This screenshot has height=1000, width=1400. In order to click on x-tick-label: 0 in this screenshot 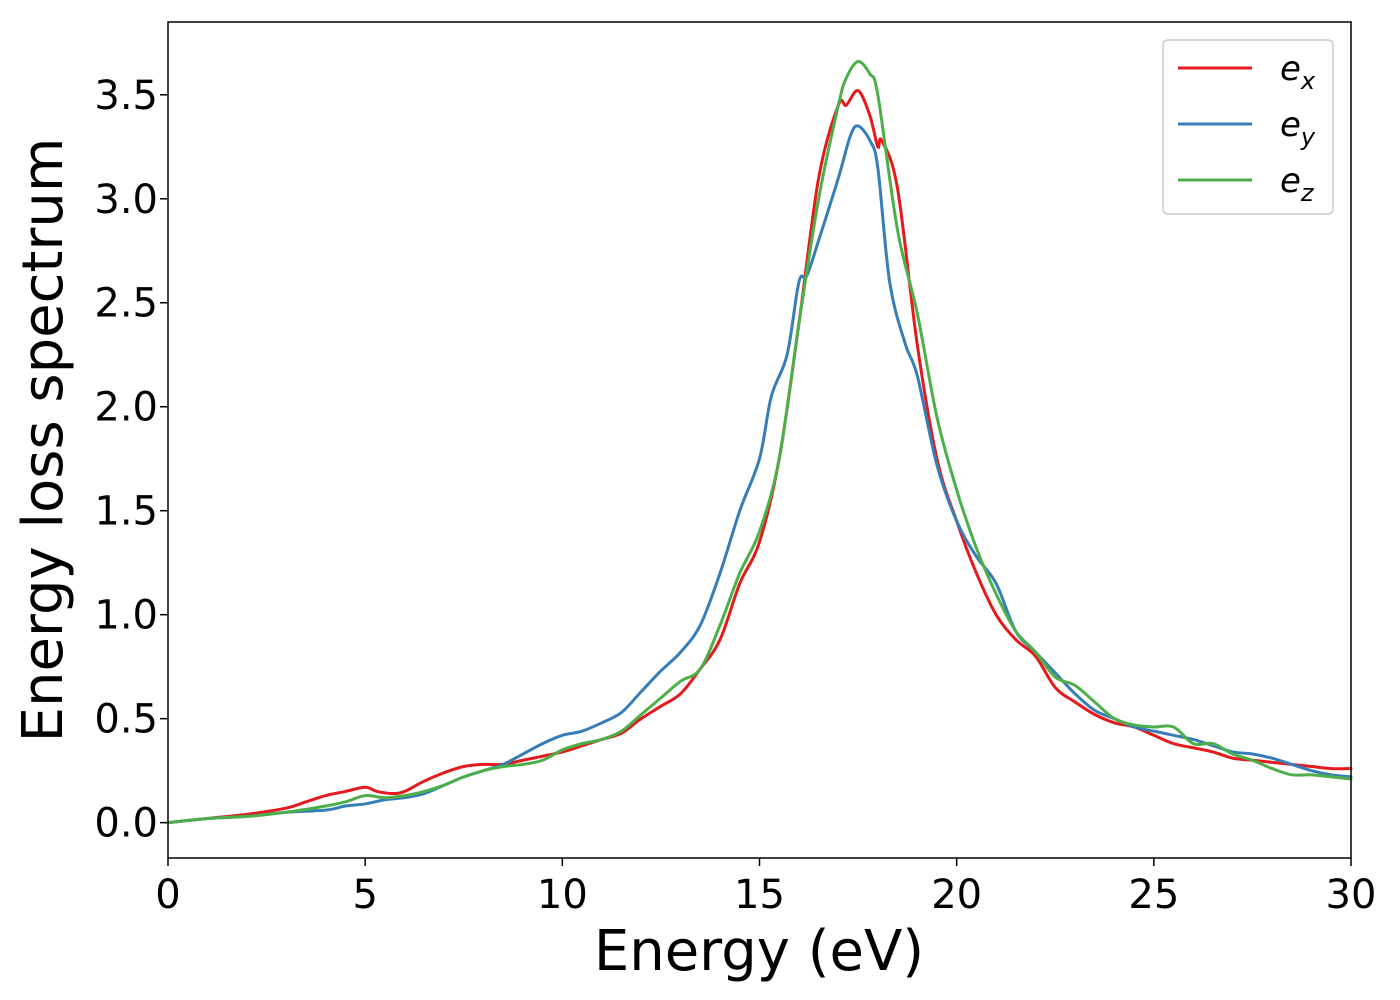, I will do `click(167, 895)`.